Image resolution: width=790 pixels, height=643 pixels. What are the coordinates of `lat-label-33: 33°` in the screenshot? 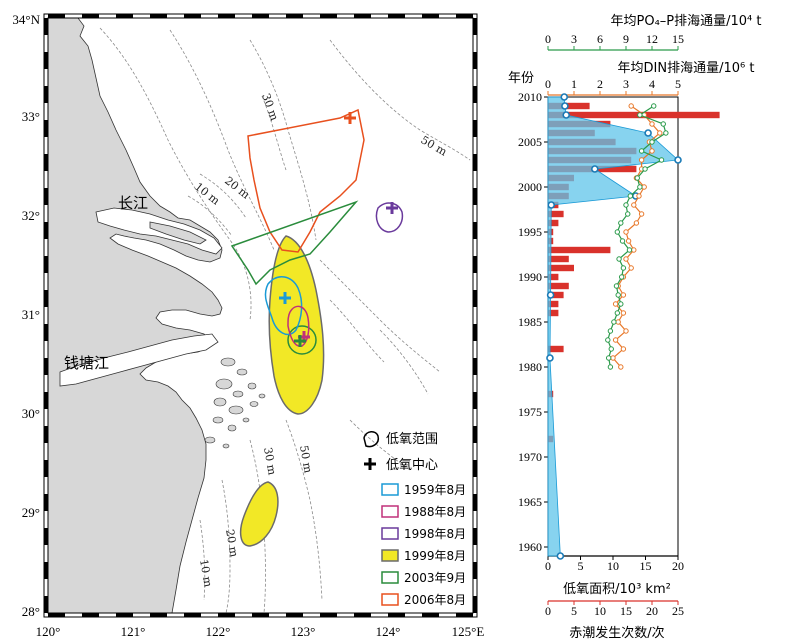 It's located at (31, 116).